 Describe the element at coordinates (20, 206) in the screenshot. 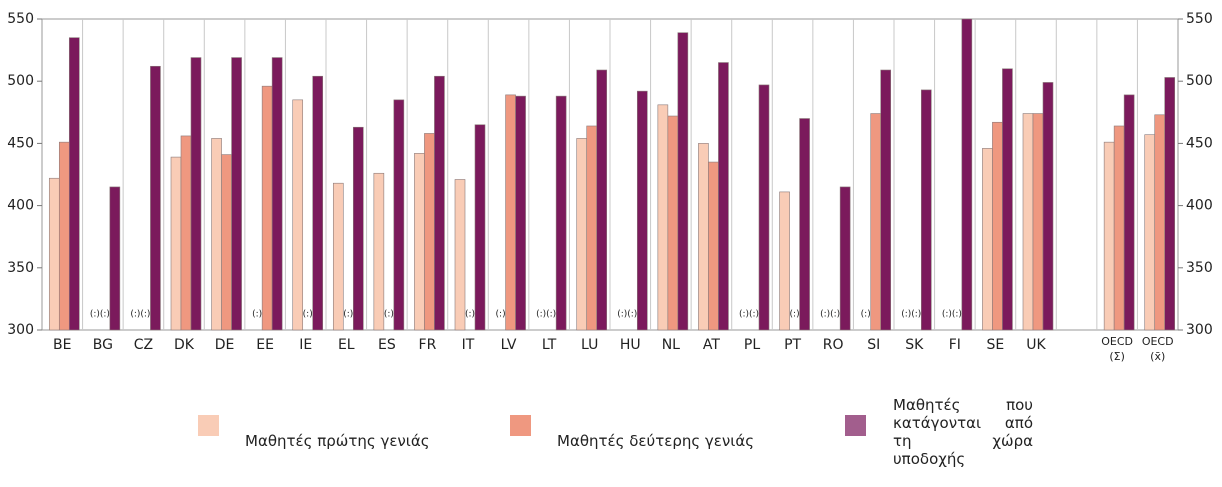

I see `y-tick-label: 400` at that location.